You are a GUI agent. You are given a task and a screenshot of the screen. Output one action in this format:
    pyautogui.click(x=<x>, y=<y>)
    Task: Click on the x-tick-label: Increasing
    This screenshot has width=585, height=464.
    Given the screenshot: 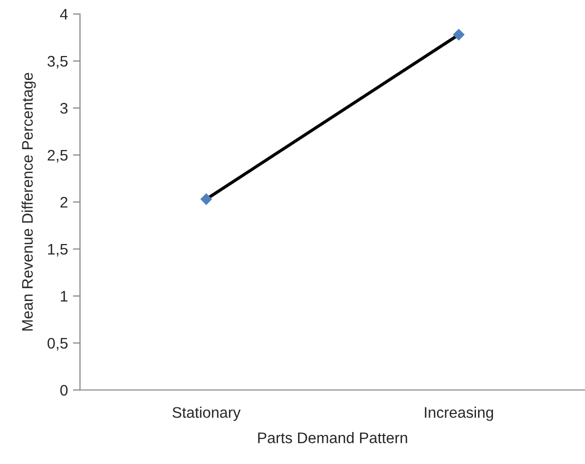 What is the action you would take?
    pyautogui.click(x=459, y=413)
    